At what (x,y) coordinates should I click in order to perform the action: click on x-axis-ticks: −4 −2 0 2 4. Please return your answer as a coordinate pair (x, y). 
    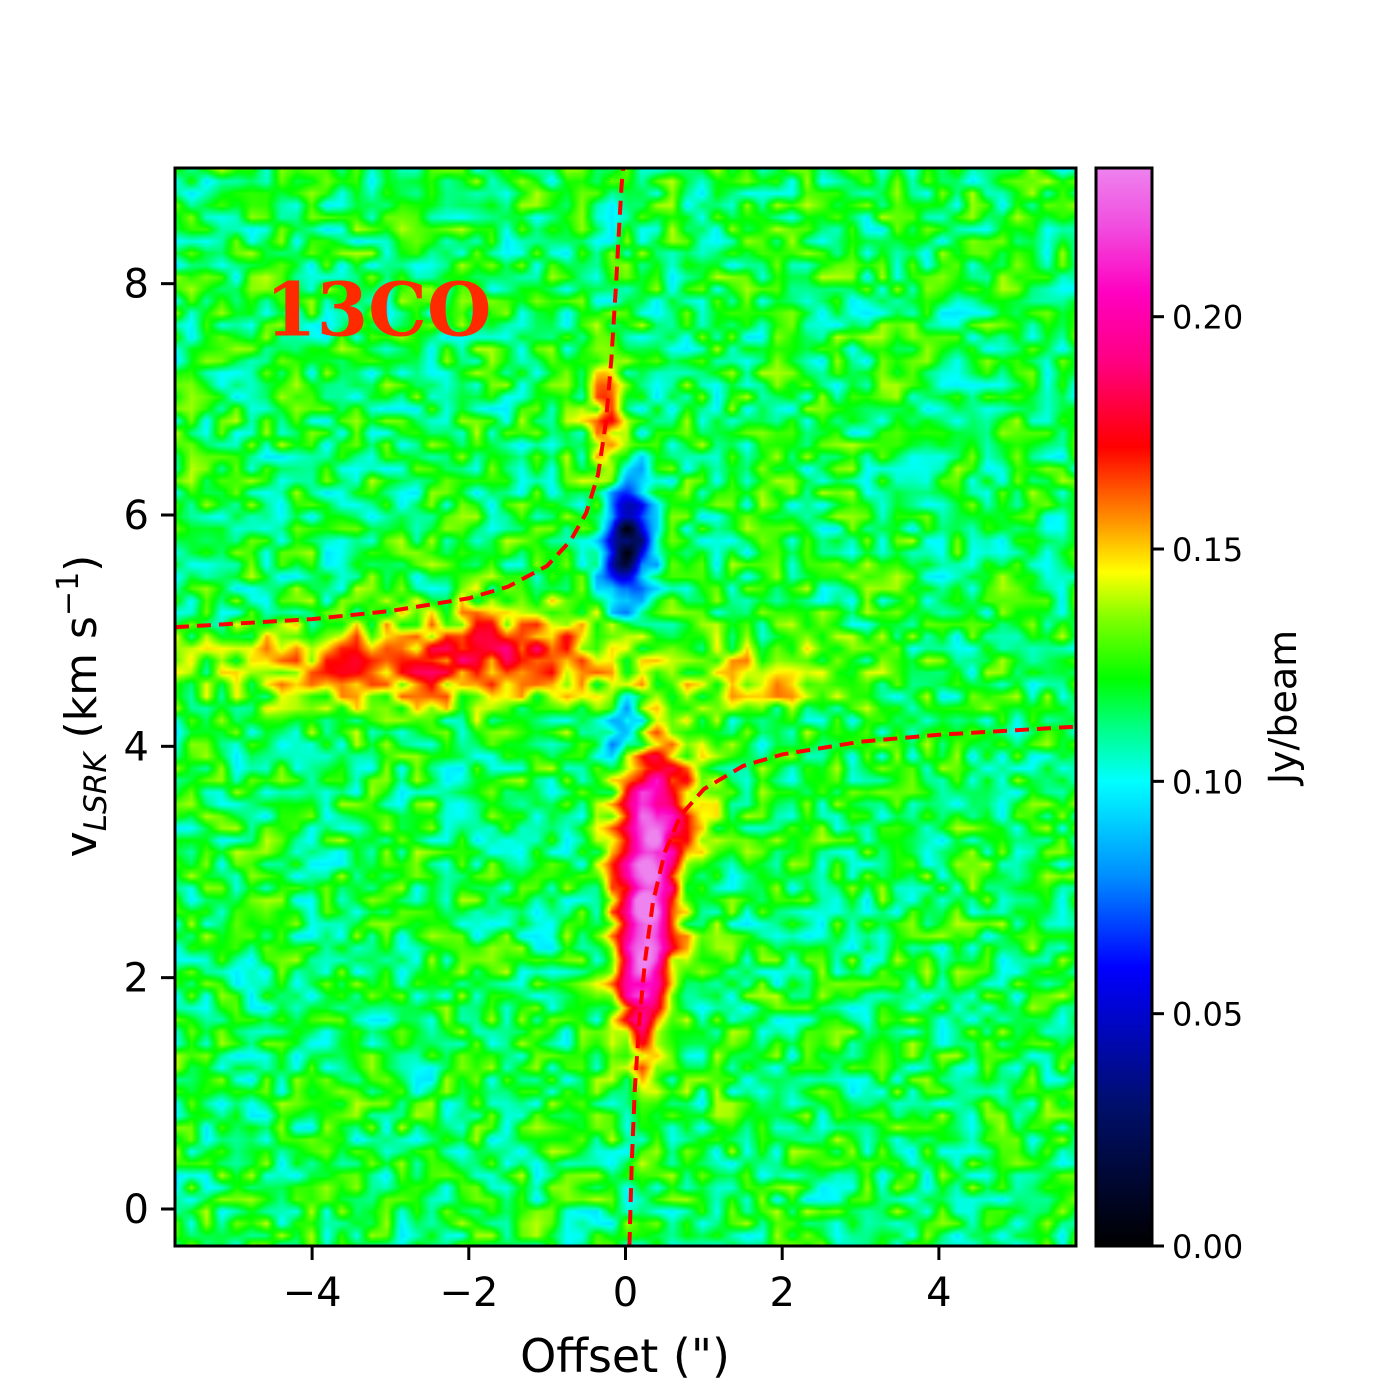
    Looking at the image, I should click on (617, 1281).